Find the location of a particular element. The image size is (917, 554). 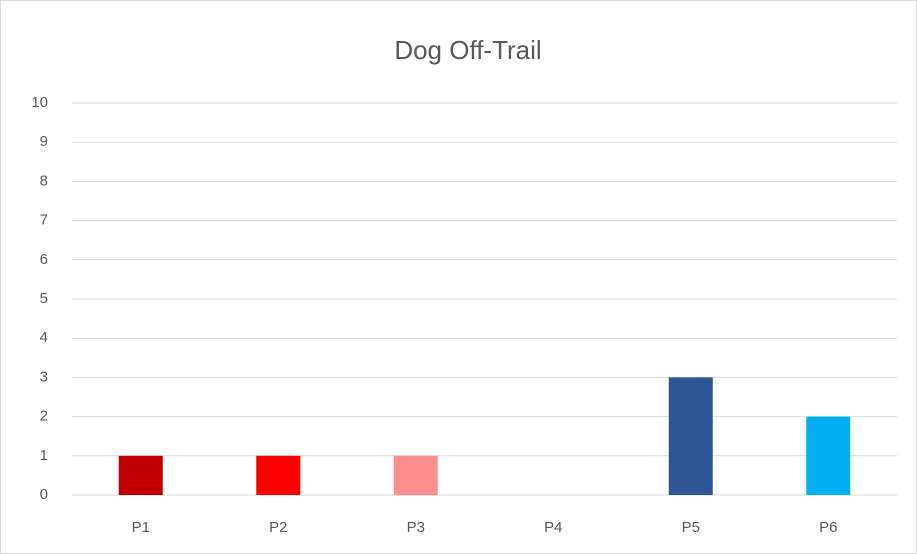

y-tick-label: 0 is located at coordinates (44, 494).